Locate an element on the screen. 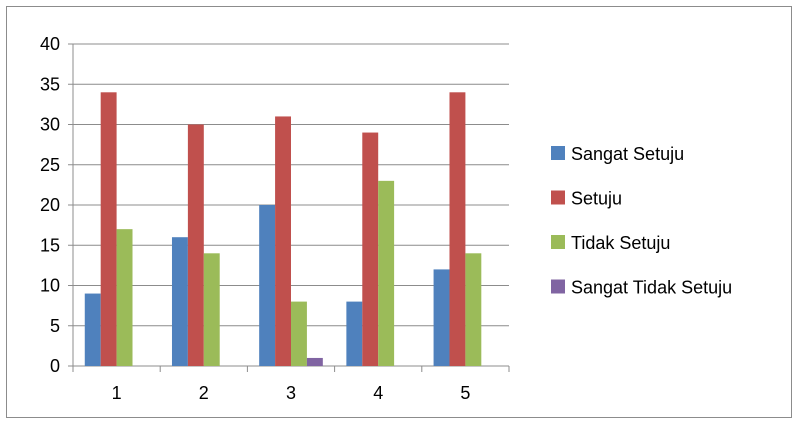  x-tick-label: 1 is located at coordinates (117, 393).